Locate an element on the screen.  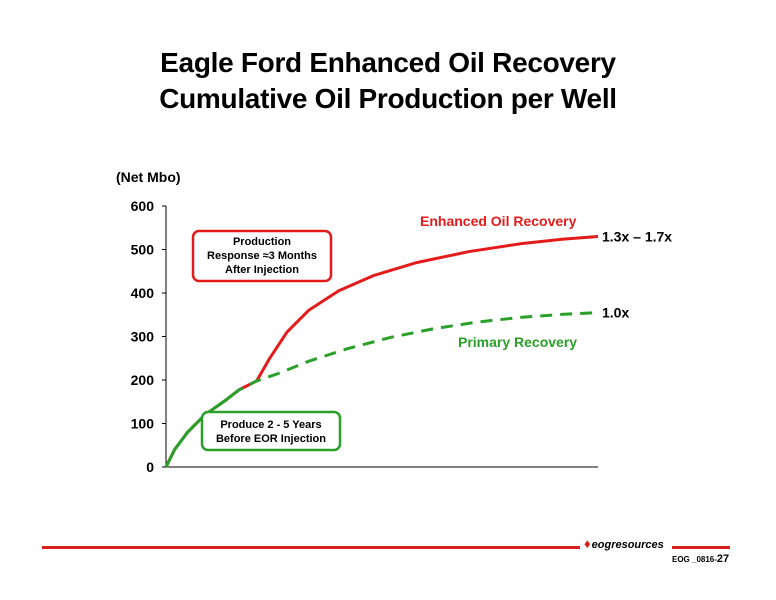
page-number: 27 is located at coordinates (723, 559).